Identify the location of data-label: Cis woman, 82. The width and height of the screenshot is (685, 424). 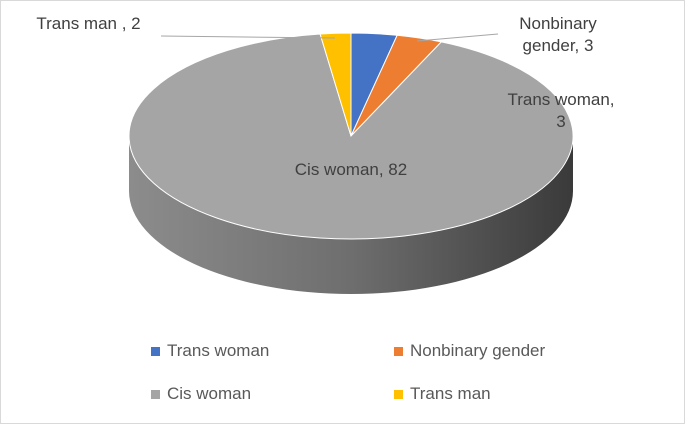
(351, 169).